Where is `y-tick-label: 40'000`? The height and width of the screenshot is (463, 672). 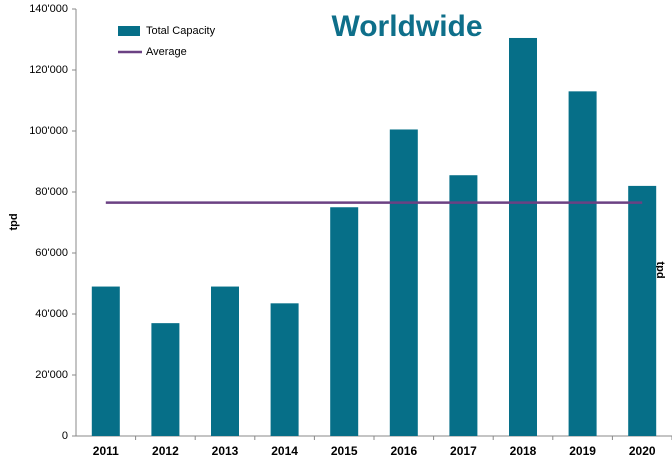 y-tick-label: 40'000 is located at coordinates (51, 314).